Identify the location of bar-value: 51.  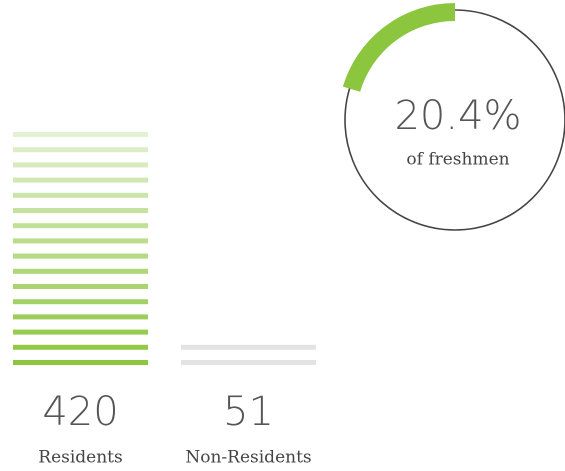
(248, 412).